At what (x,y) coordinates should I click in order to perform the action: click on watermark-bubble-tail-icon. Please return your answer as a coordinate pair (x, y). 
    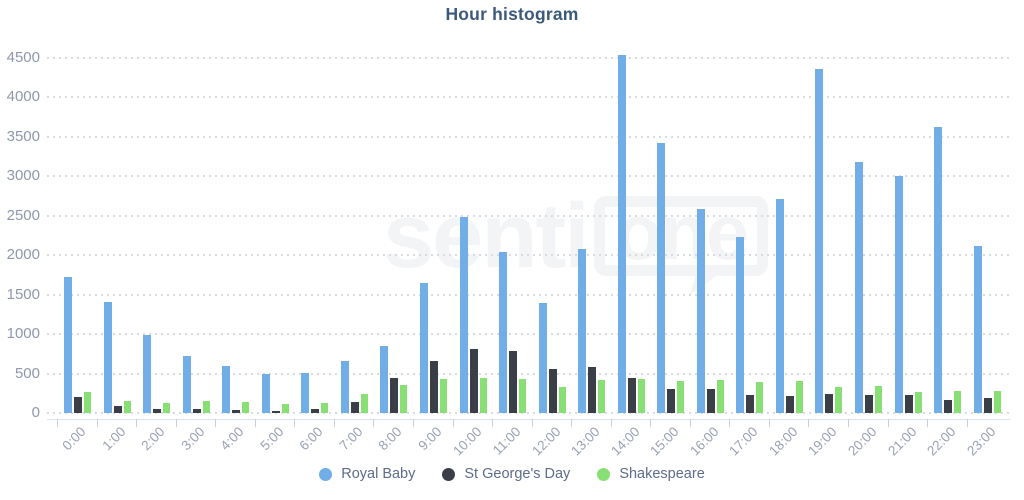
    Looking at the image, I should click on (705, 284).